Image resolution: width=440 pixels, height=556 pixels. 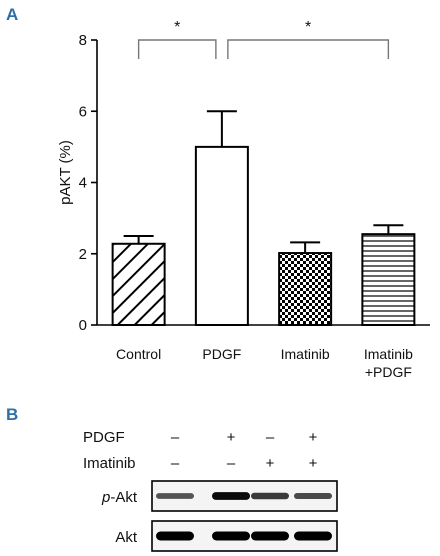 I want to click on treatment-label: PDGF, so click(x=104, y=437).